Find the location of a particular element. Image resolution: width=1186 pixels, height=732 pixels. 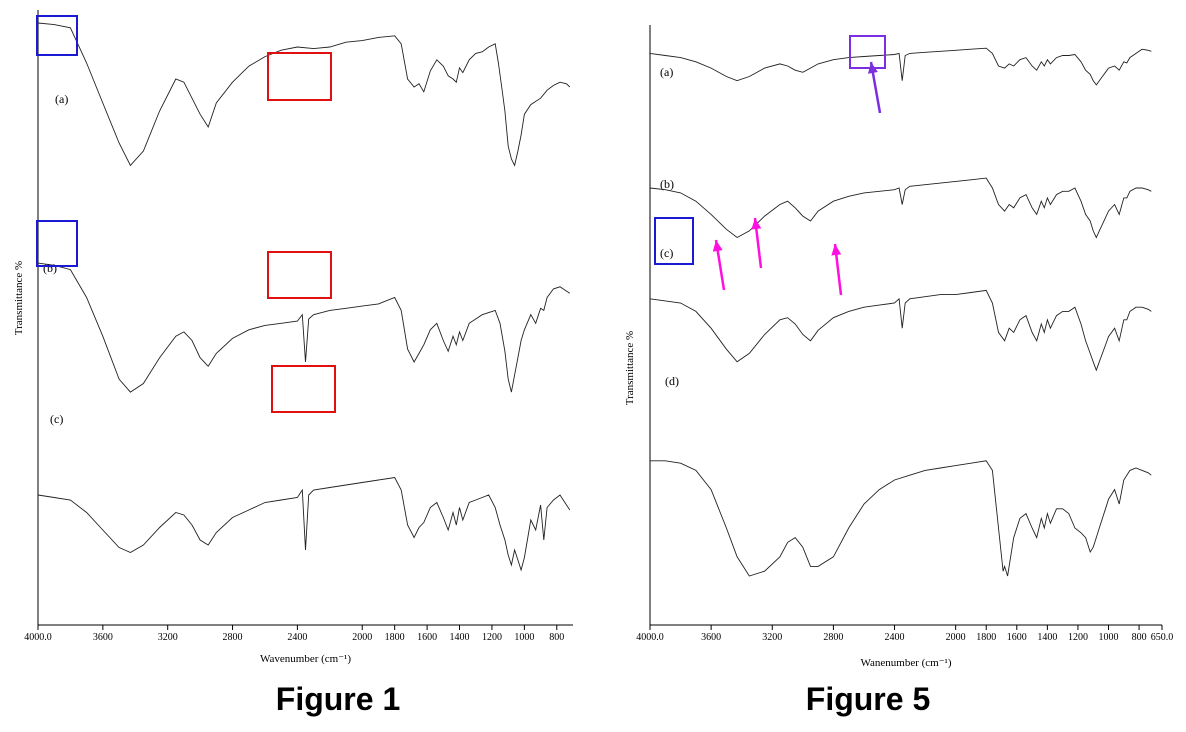

figure-caption: Figure 1 is located at coordinates (338, 699).